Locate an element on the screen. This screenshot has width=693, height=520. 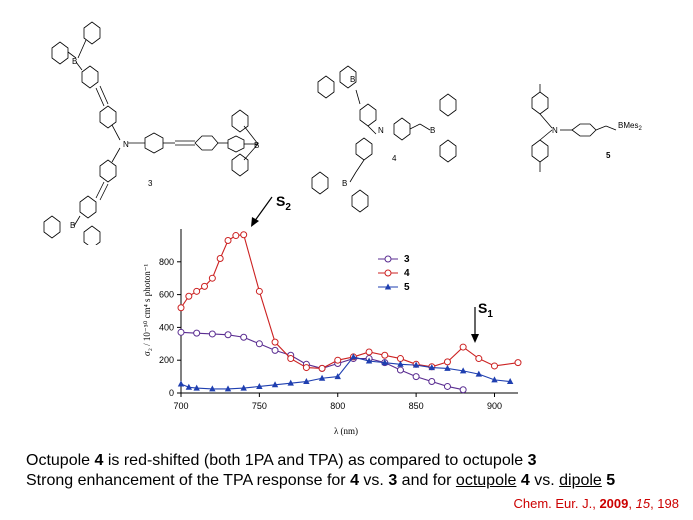
x-tick-label: 750 is located at coordinates (259, 406).